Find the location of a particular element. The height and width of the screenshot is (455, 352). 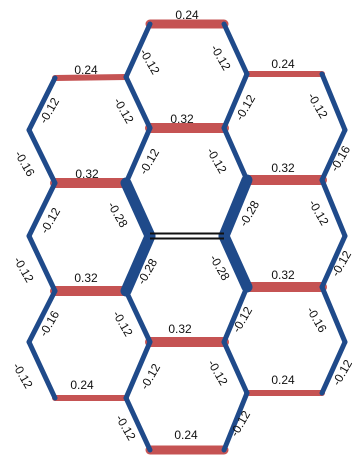

bond-value-label: -0.28 is located at coordinates (118, 214).